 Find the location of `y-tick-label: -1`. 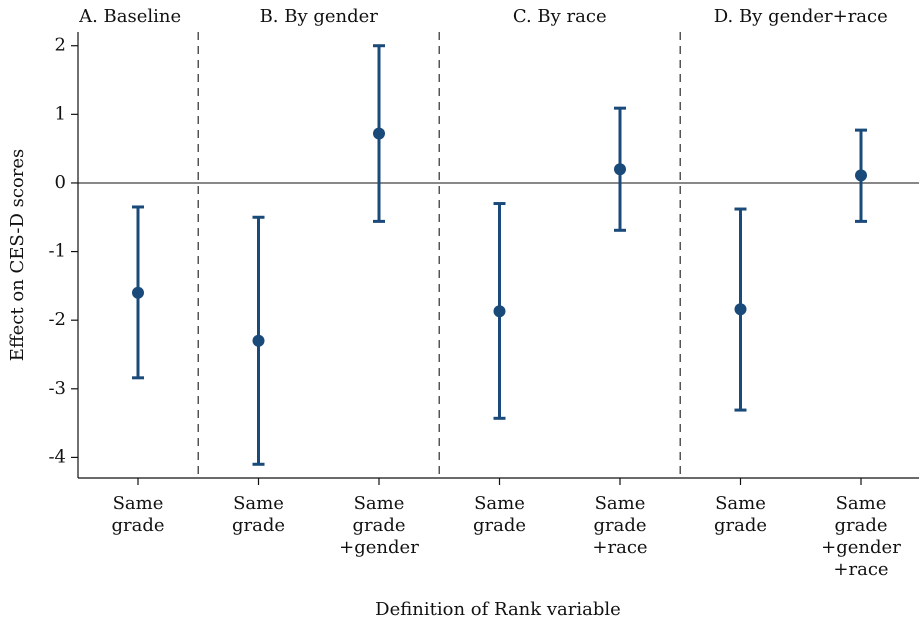

y-tick-label: -1 is located at coordinates (57, 251).